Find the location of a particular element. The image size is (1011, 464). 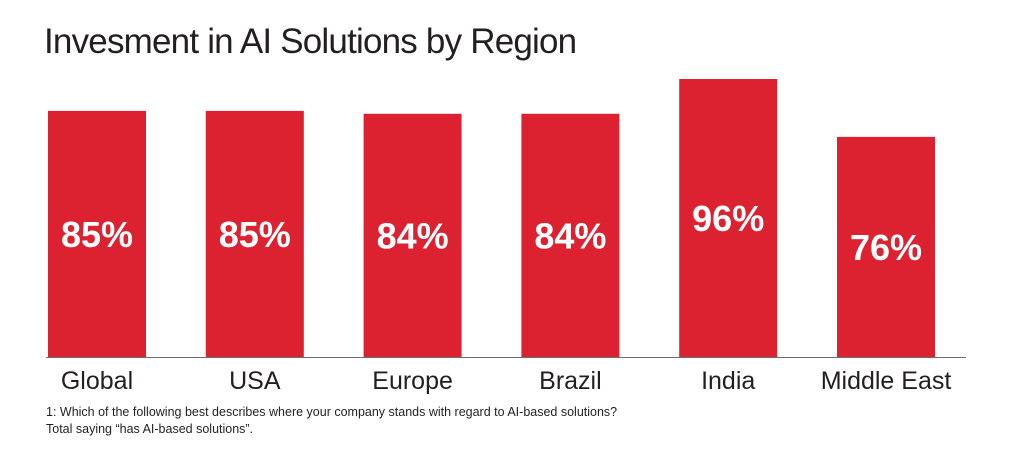

bar-usa is located at coordinates (254, 234).